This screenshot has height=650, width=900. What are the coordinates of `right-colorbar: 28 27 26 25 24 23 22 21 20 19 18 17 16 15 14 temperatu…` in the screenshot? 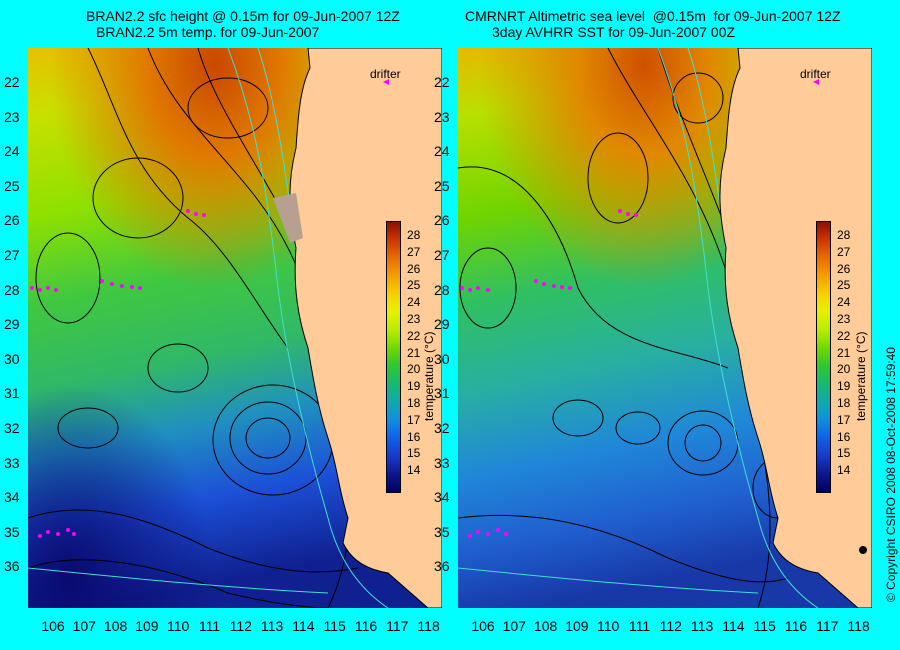 It's located at (846, 357).